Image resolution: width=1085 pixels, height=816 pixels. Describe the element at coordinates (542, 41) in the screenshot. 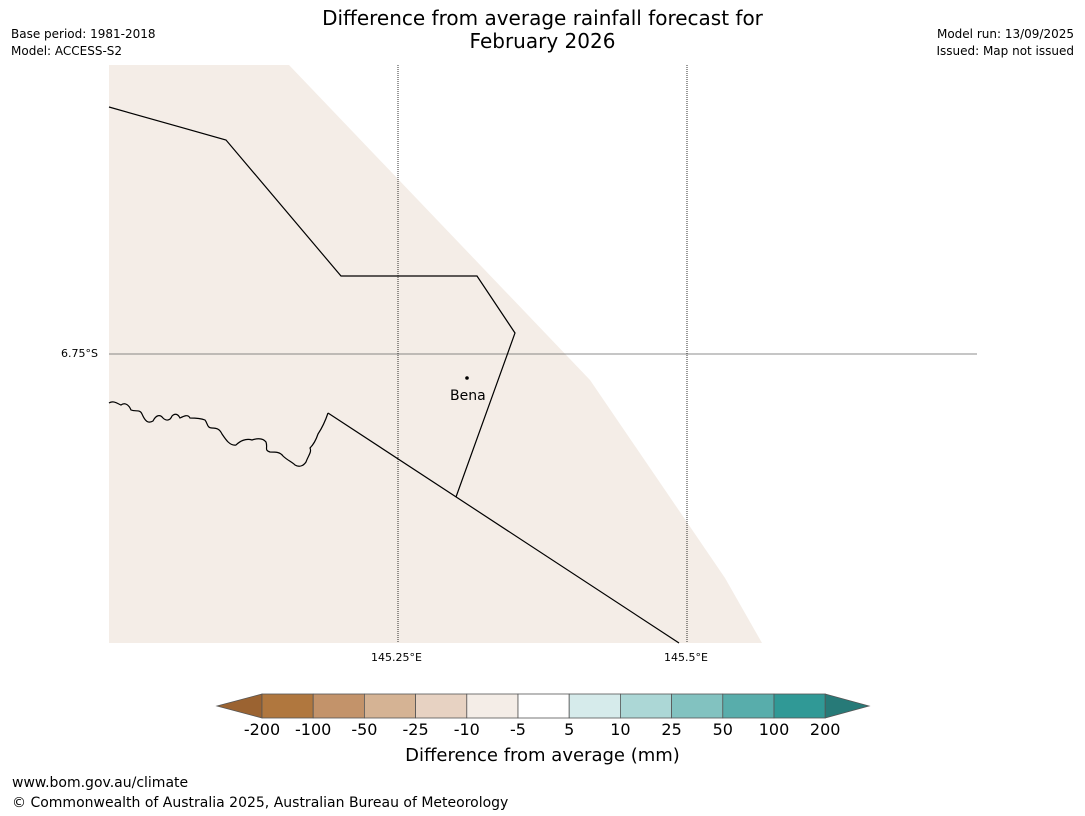

I see `title-line-2: February 2026` at that location.